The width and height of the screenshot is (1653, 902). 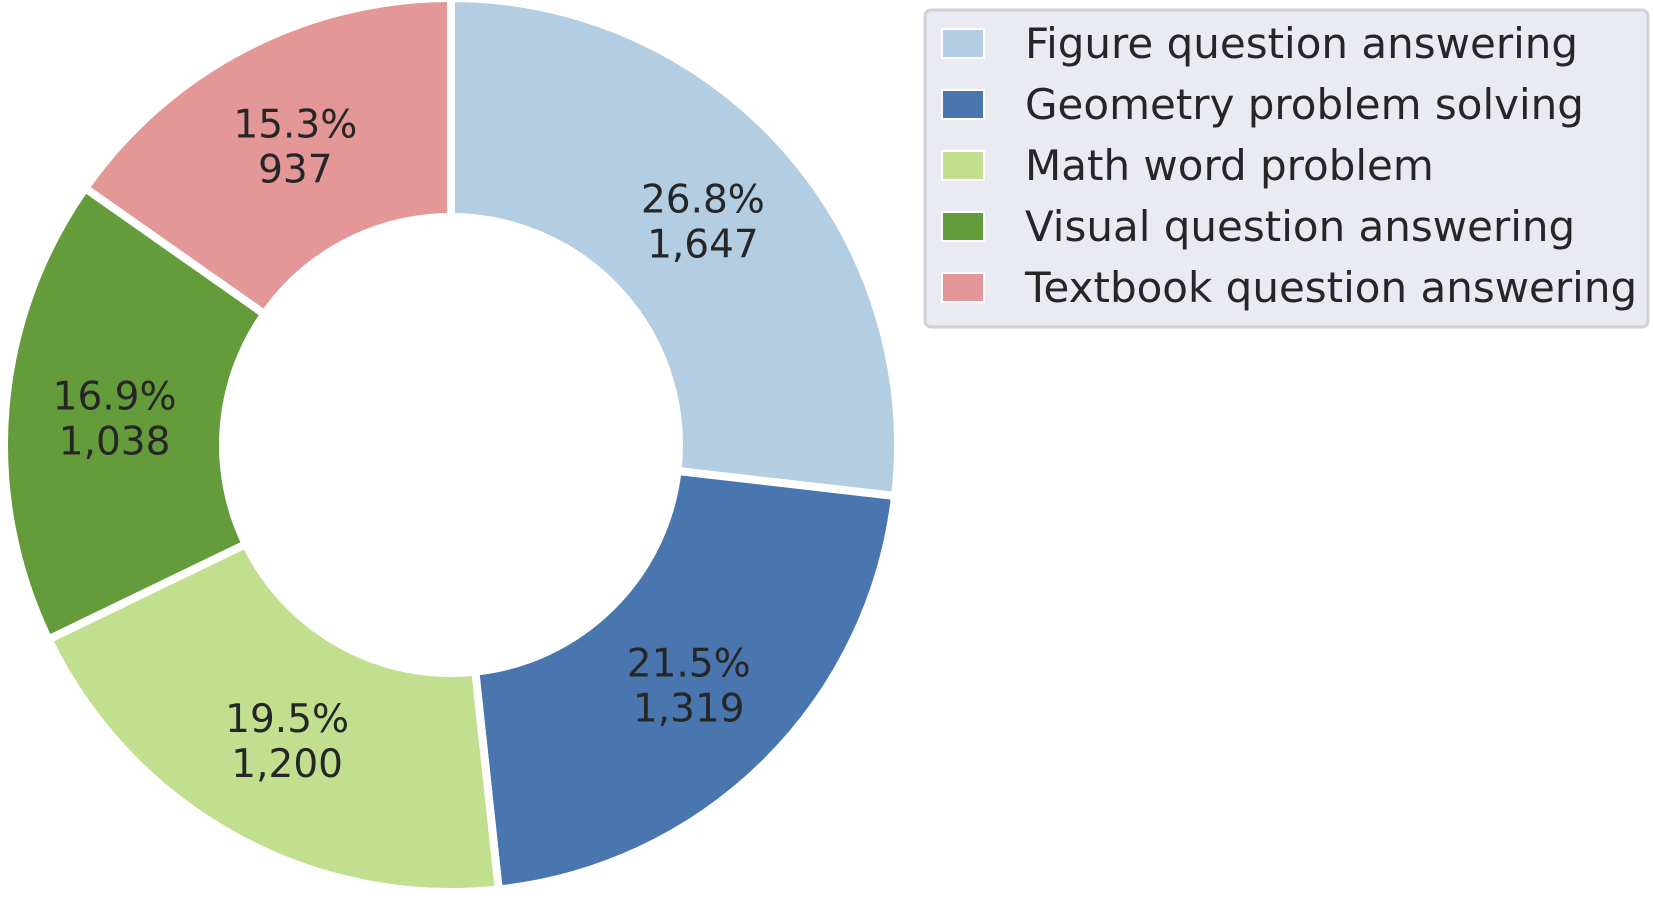 What do you see at coordinates (963, 43) in the screenshot?
I see `legend-swatch-figure-question-answering` at bounding box center [963, 43].